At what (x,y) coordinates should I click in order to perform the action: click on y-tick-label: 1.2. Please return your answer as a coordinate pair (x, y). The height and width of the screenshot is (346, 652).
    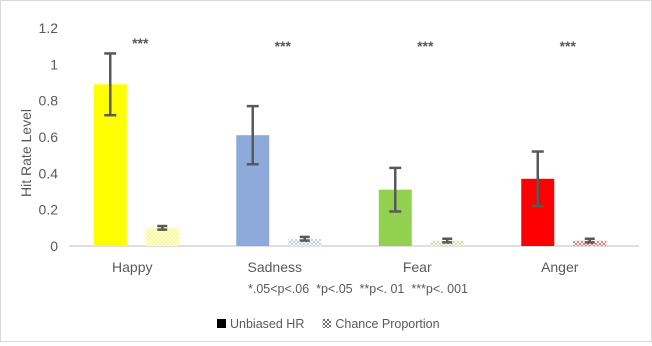
    Looking at the image, I should click on (49, 28).